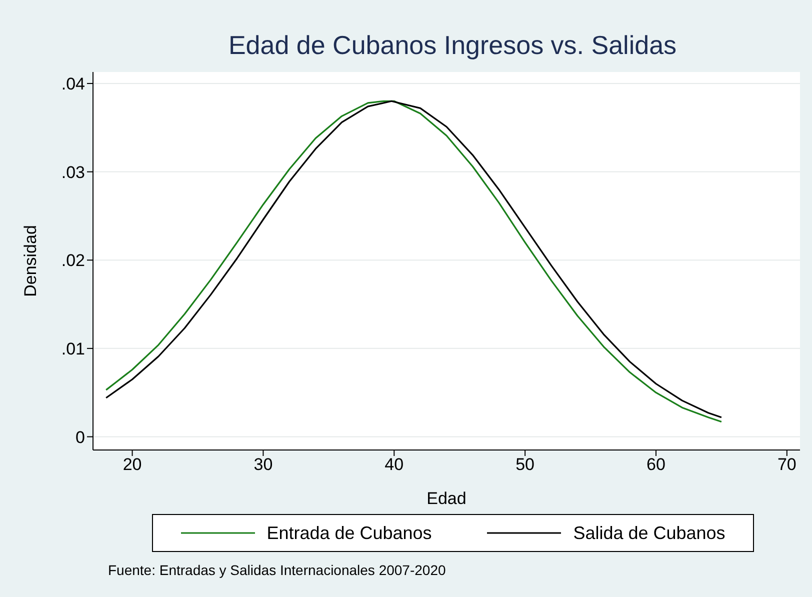 The height and width of the screenshot is (597, 812). Describe the element at coordinates (30, 261) in the screenshot. I see `y-axis-title: Densidad` at that location.